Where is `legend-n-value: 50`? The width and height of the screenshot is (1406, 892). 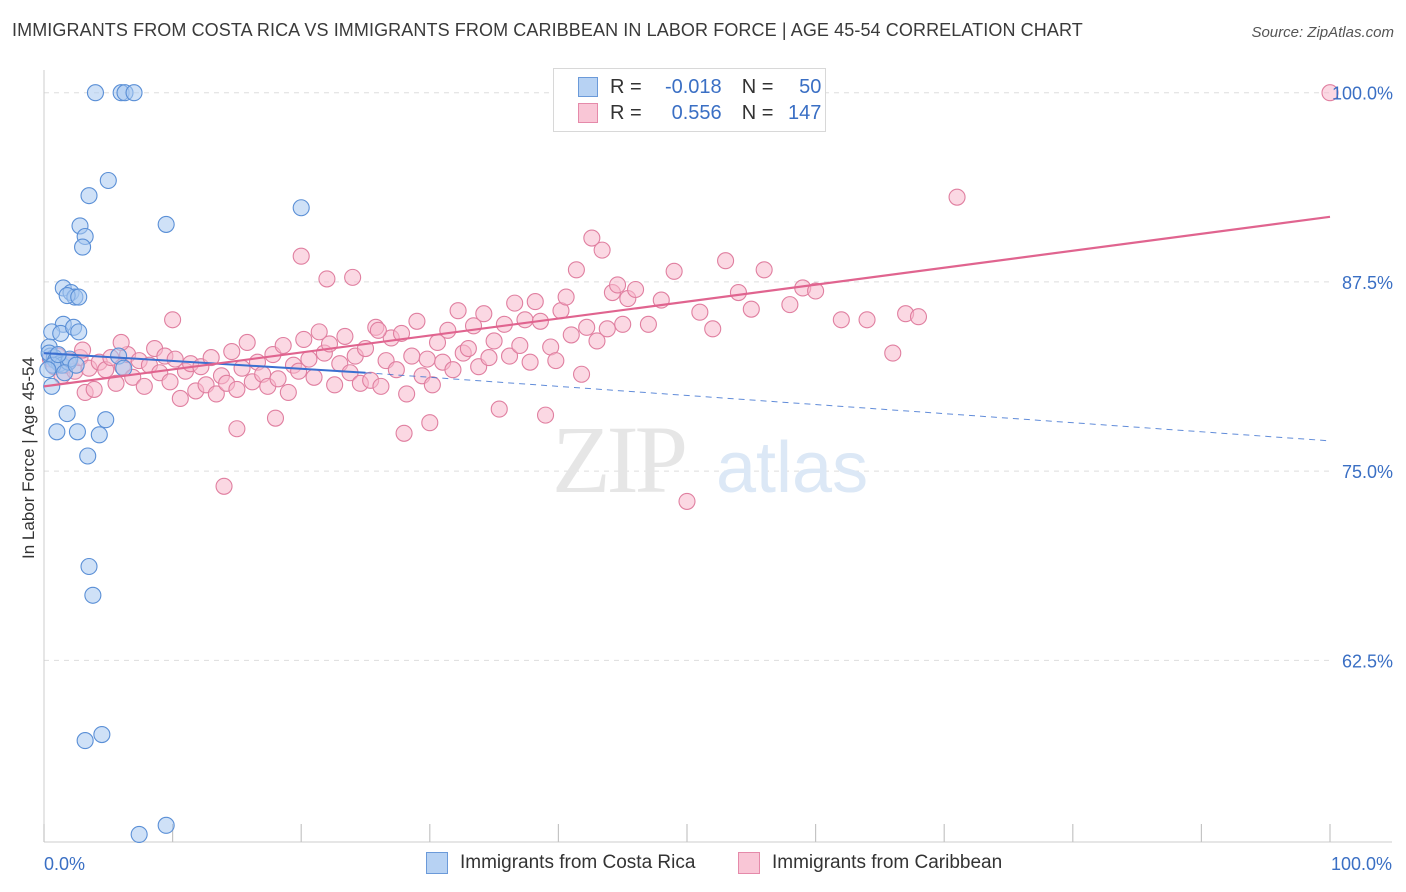 legend-n-value: 50 is located at coordinates (810, 86).